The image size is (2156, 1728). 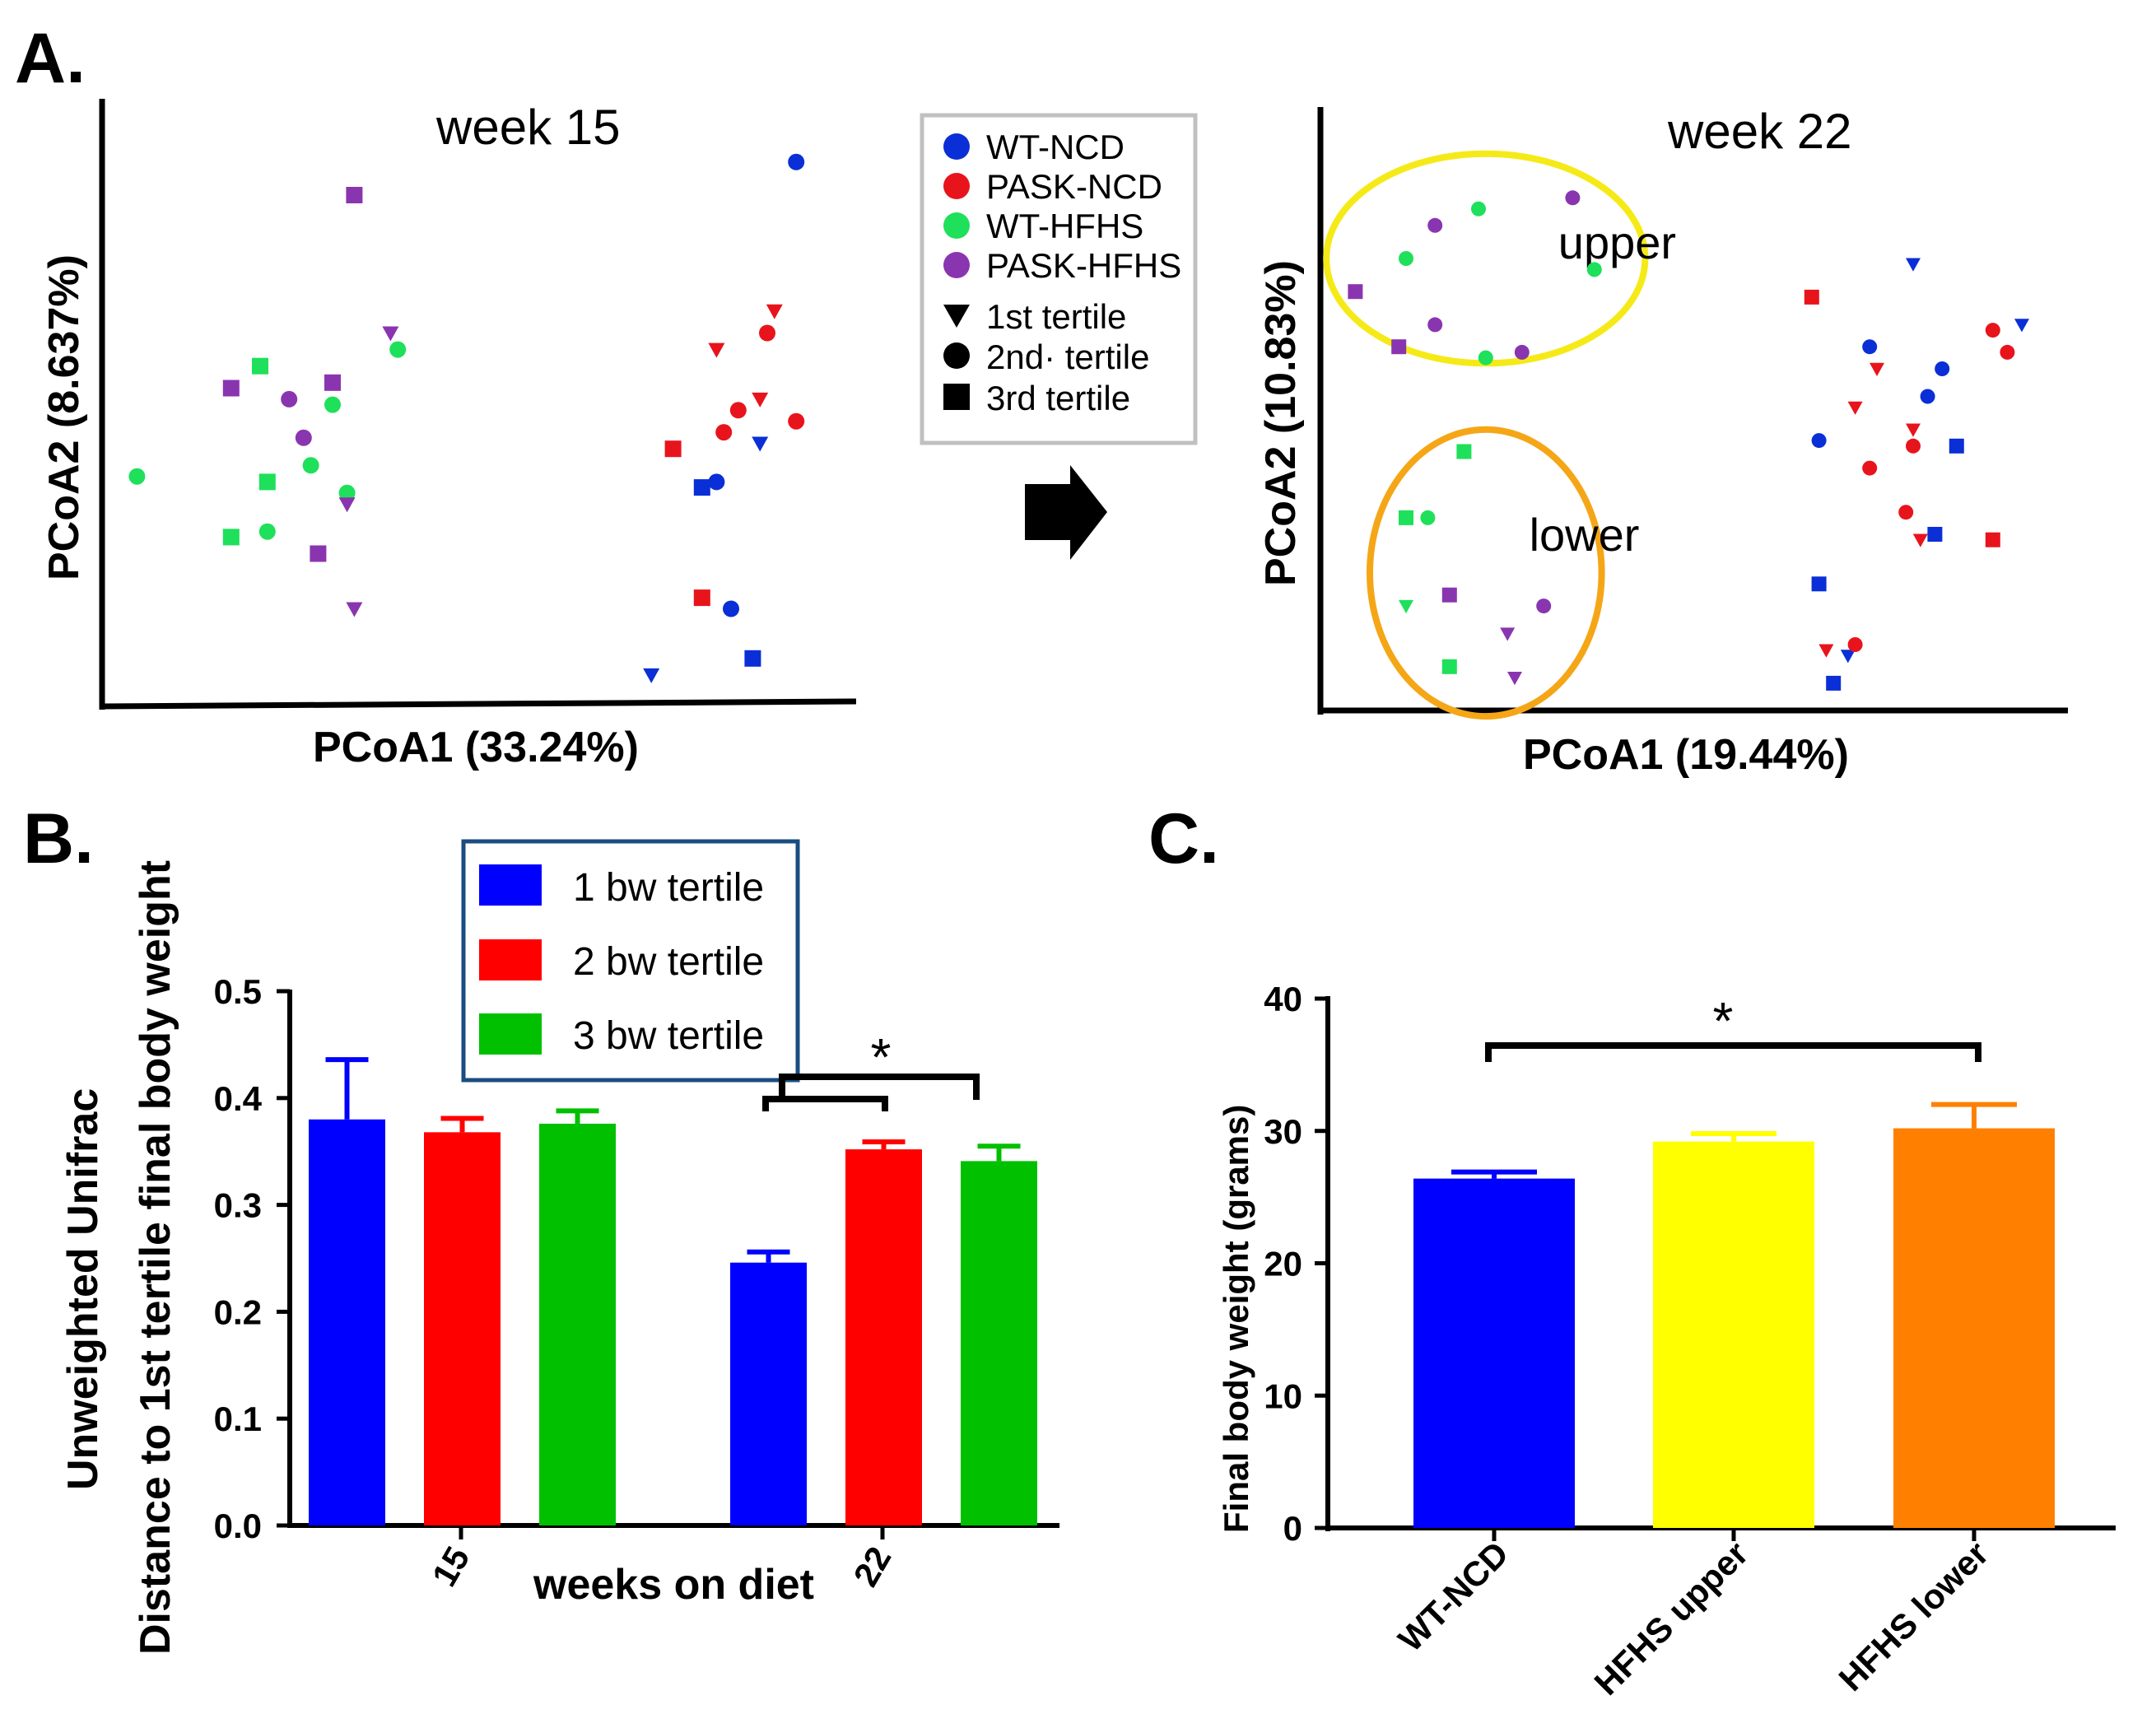 I want to click on legend-wt-ncd-swatch, so click(x=956, y=146).